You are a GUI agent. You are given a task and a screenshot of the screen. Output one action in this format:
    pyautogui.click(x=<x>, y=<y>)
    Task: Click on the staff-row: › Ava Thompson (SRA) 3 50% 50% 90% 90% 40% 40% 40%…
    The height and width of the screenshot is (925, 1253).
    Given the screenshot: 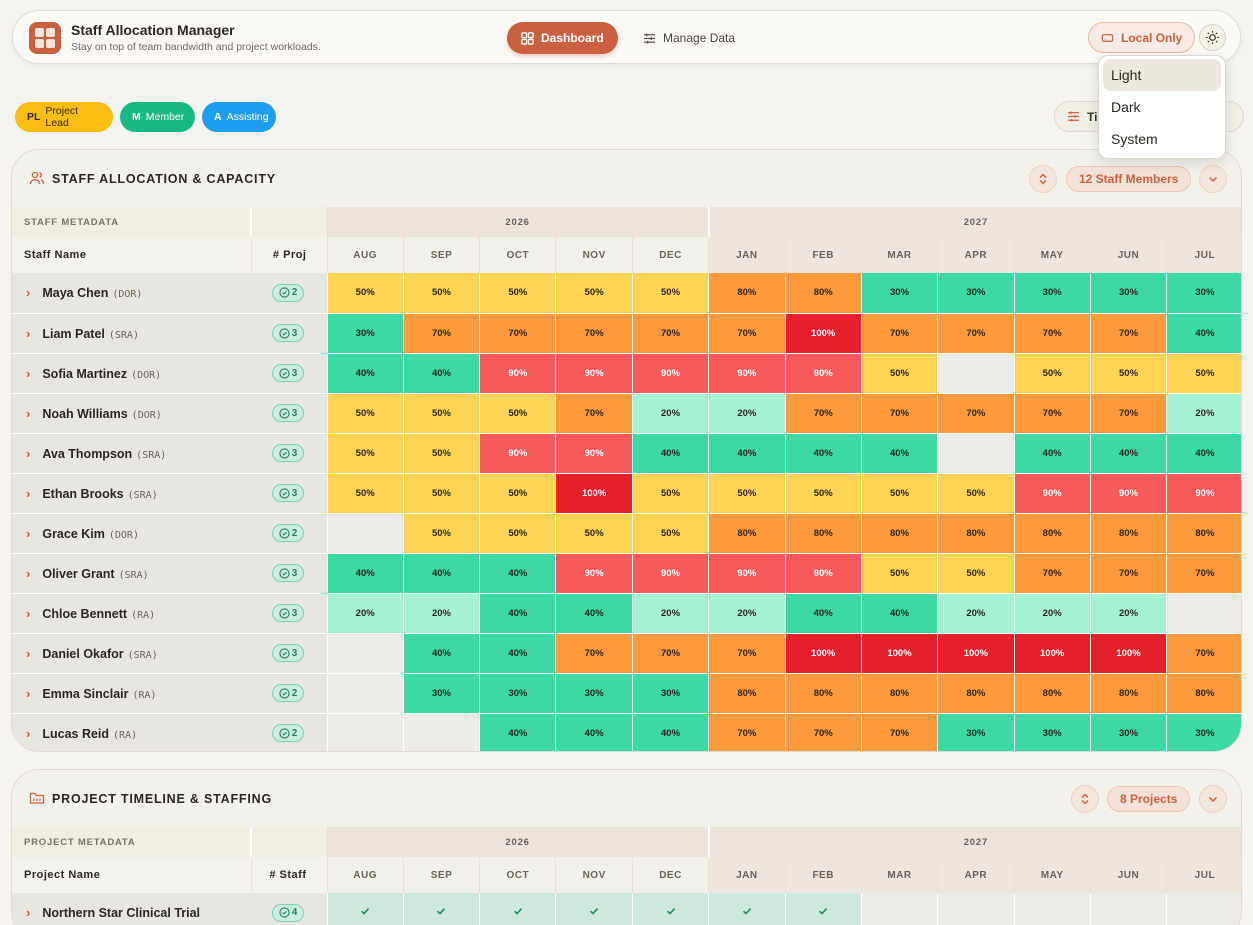 What is the action you would take?
    pyautogui.click(x=626, y=453)
    